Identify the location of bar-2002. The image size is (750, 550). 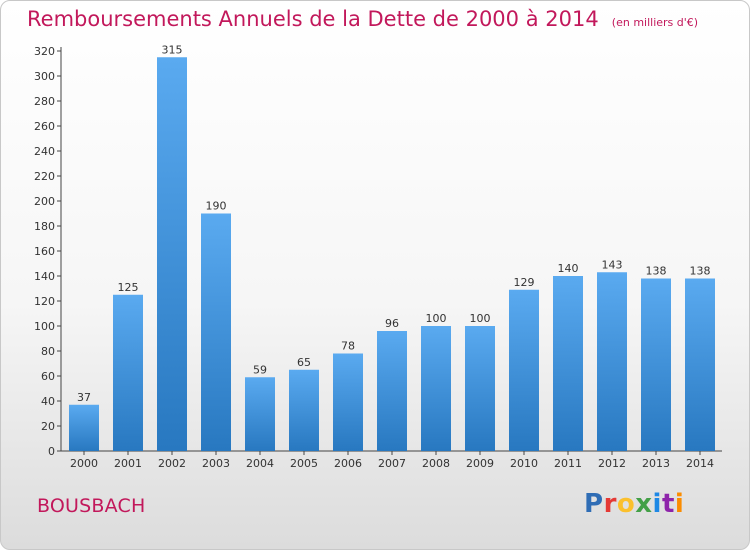
(172, 254).